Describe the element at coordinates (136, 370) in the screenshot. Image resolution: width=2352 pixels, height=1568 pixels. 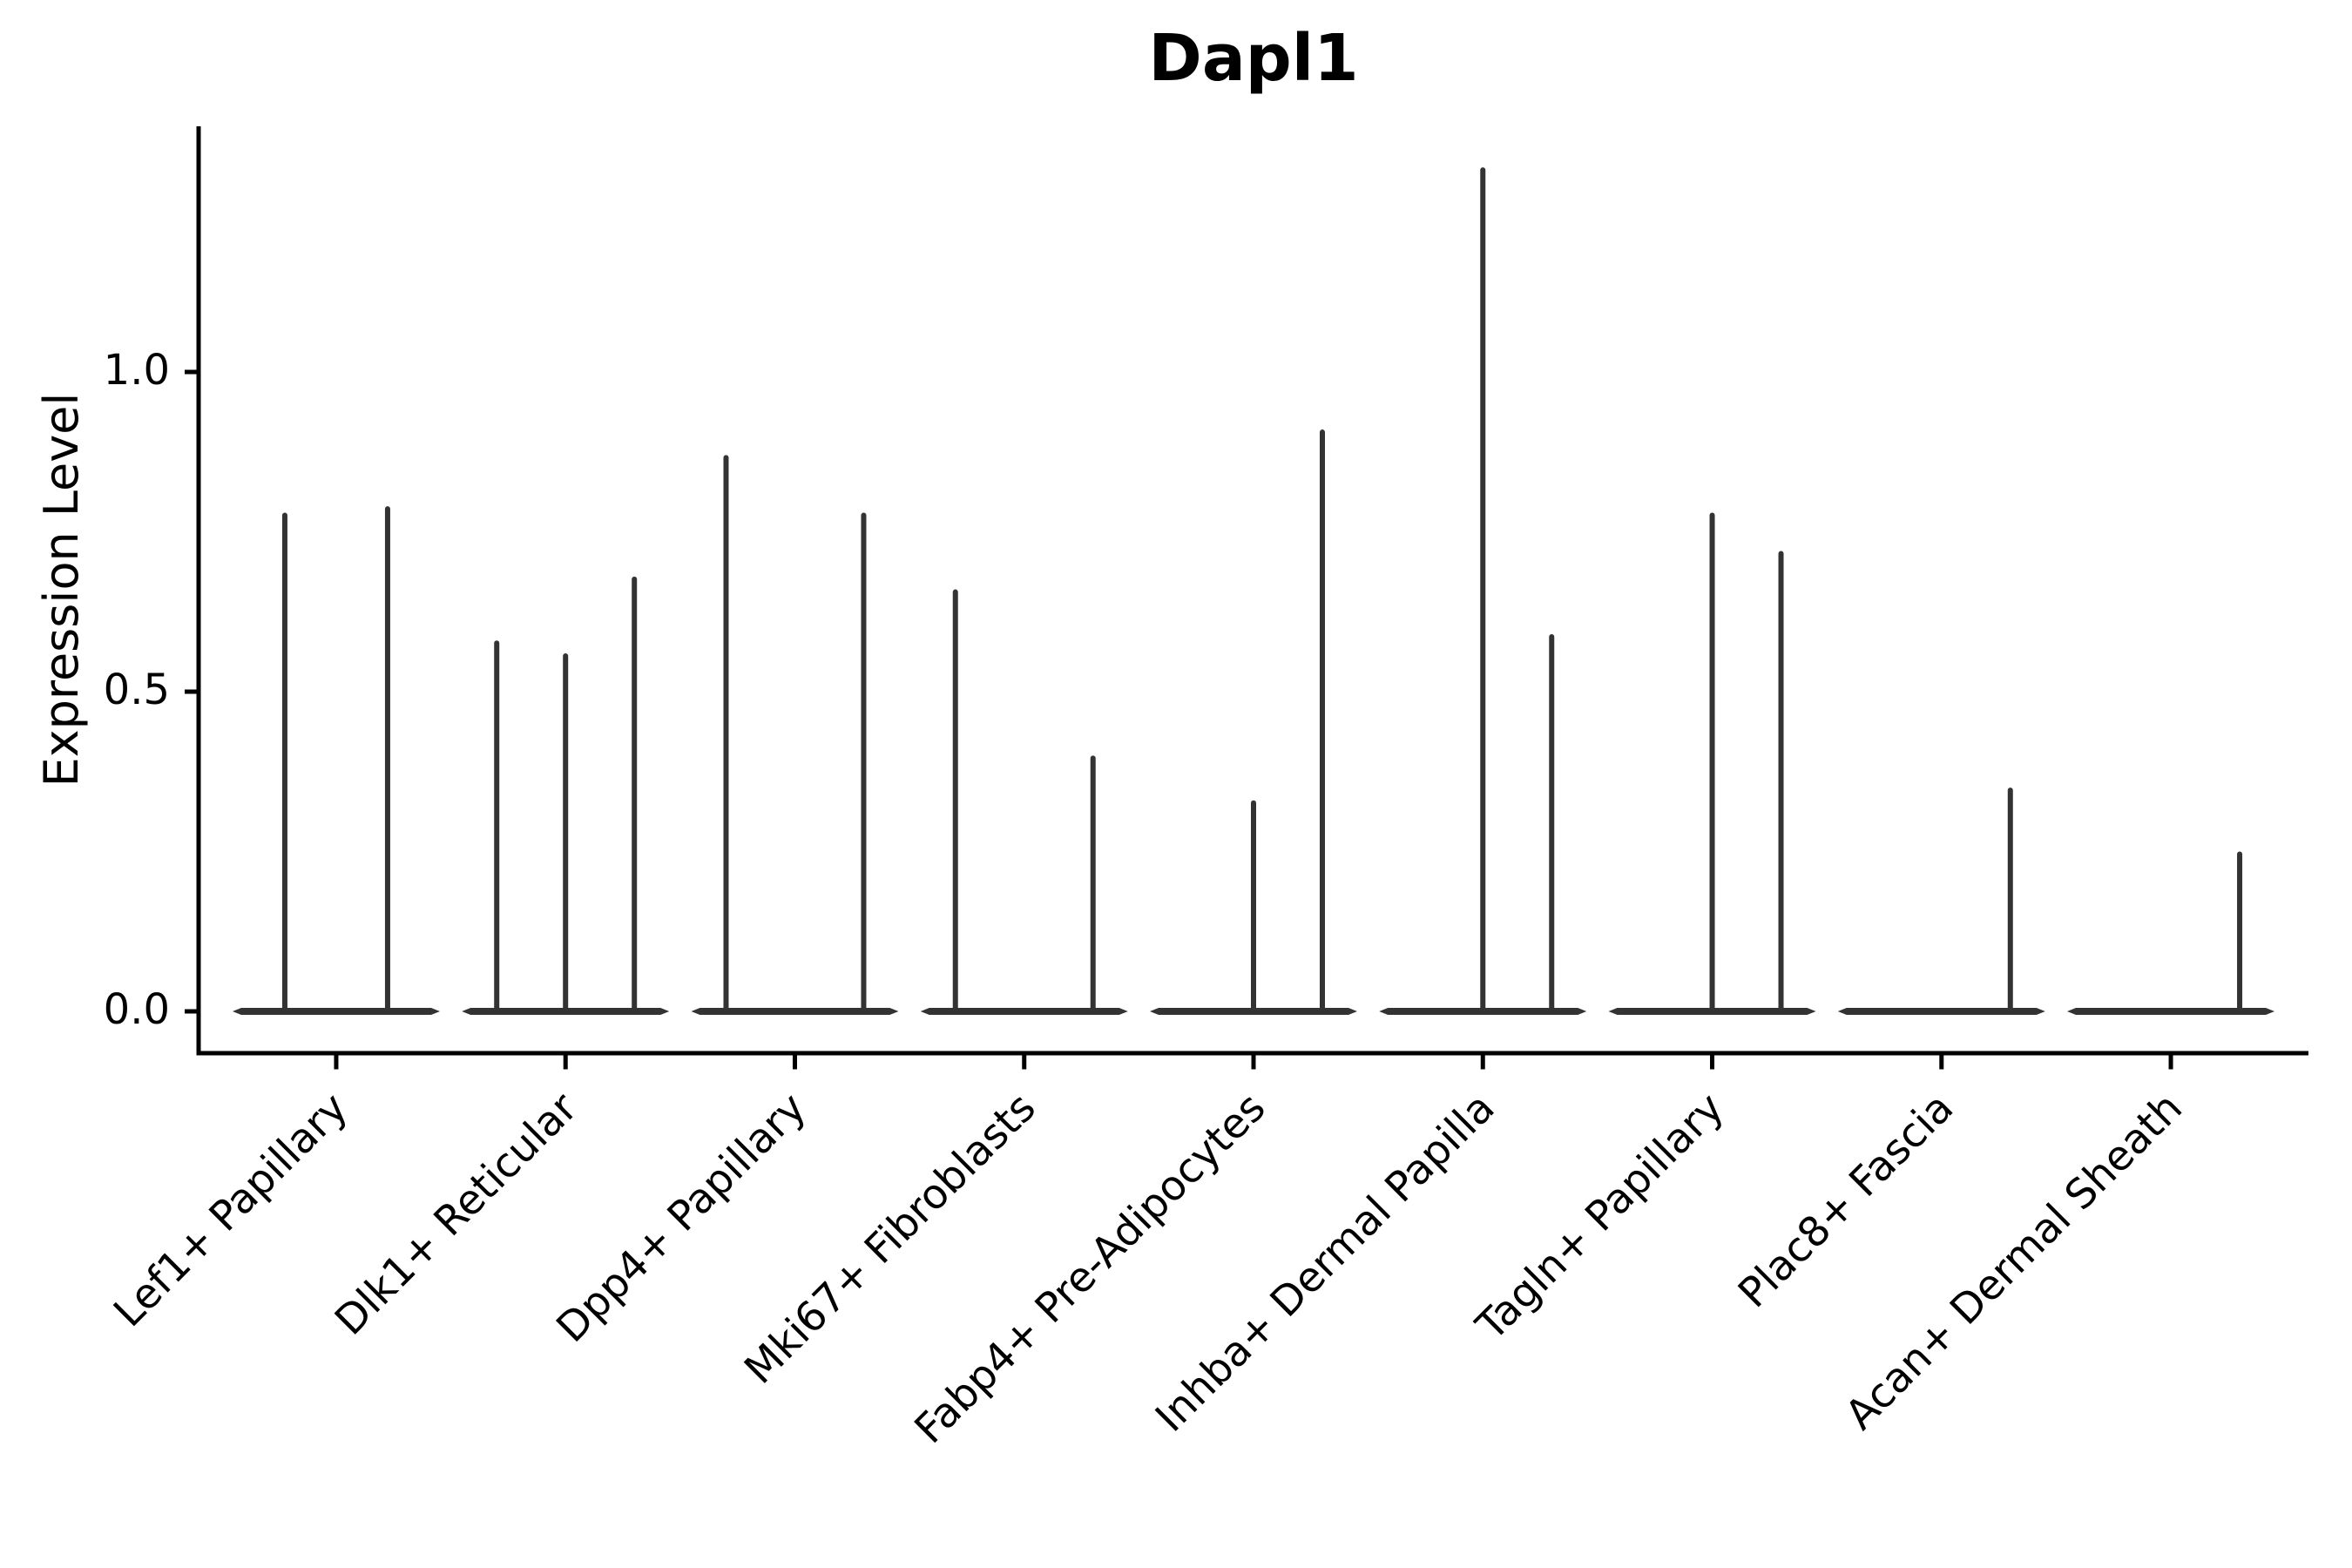
I see `y-tick-label: 1.0` at that location.